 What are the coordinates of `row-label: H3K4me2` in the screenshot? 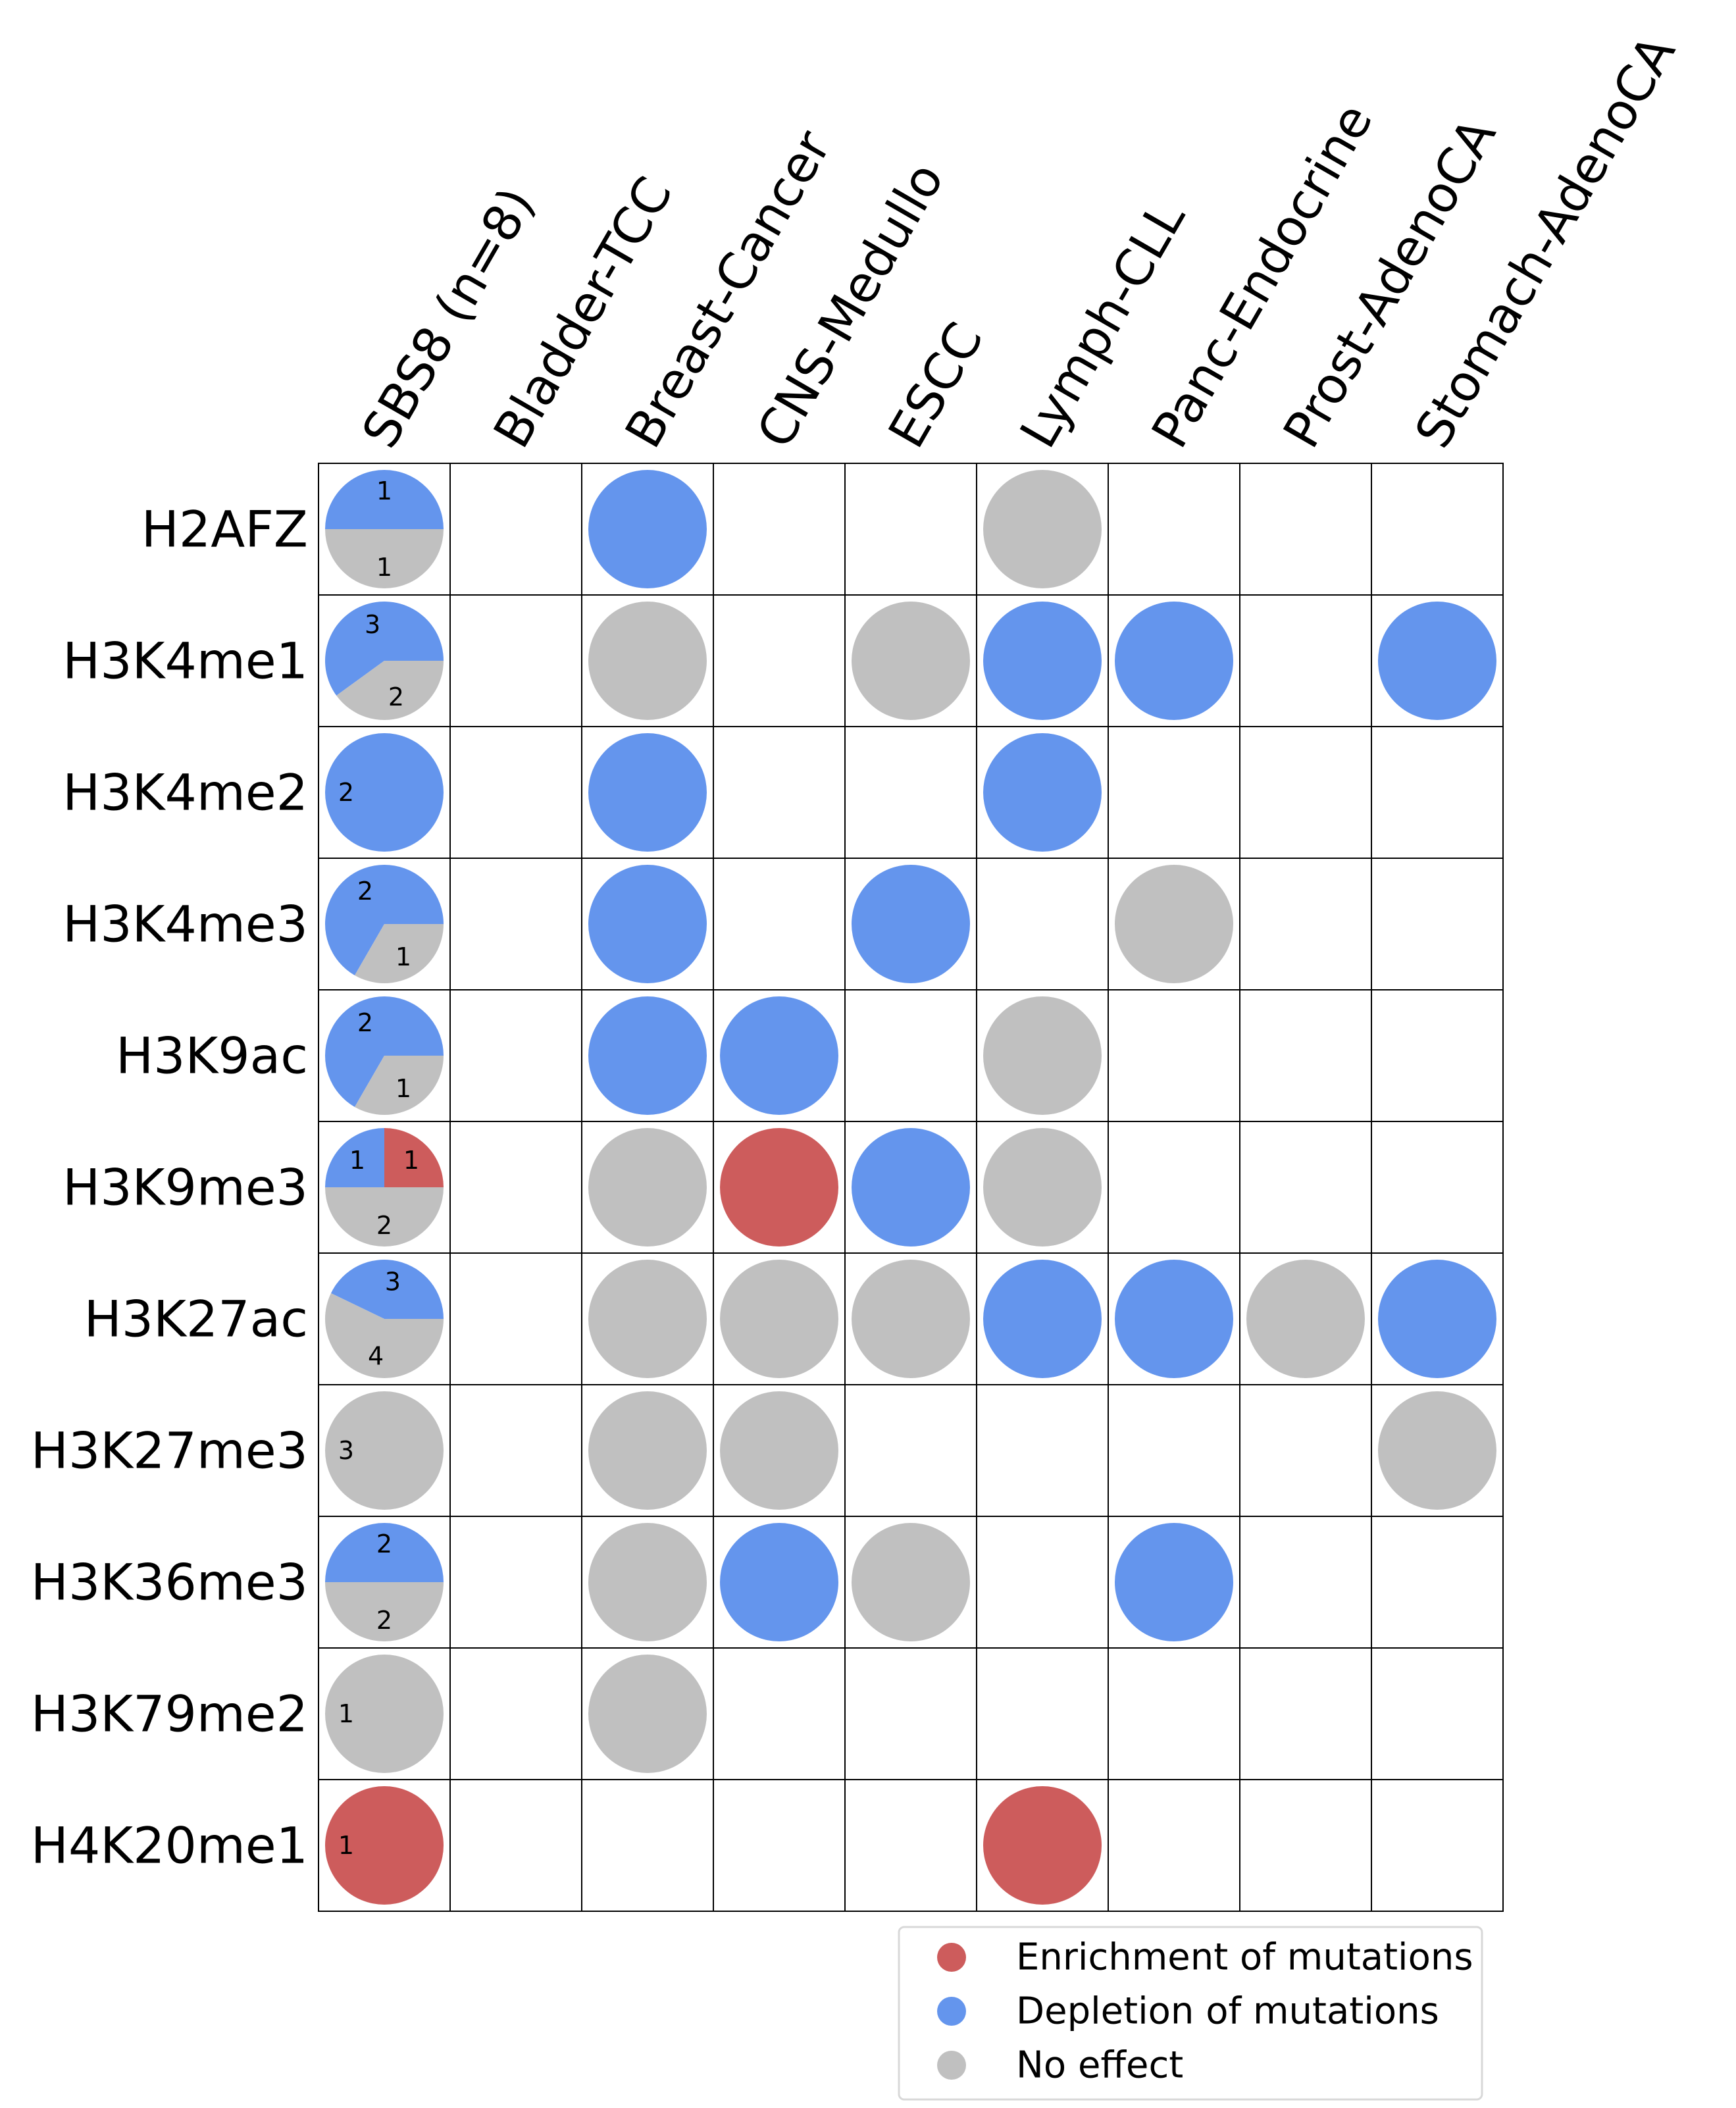 It's located at (185, 792).